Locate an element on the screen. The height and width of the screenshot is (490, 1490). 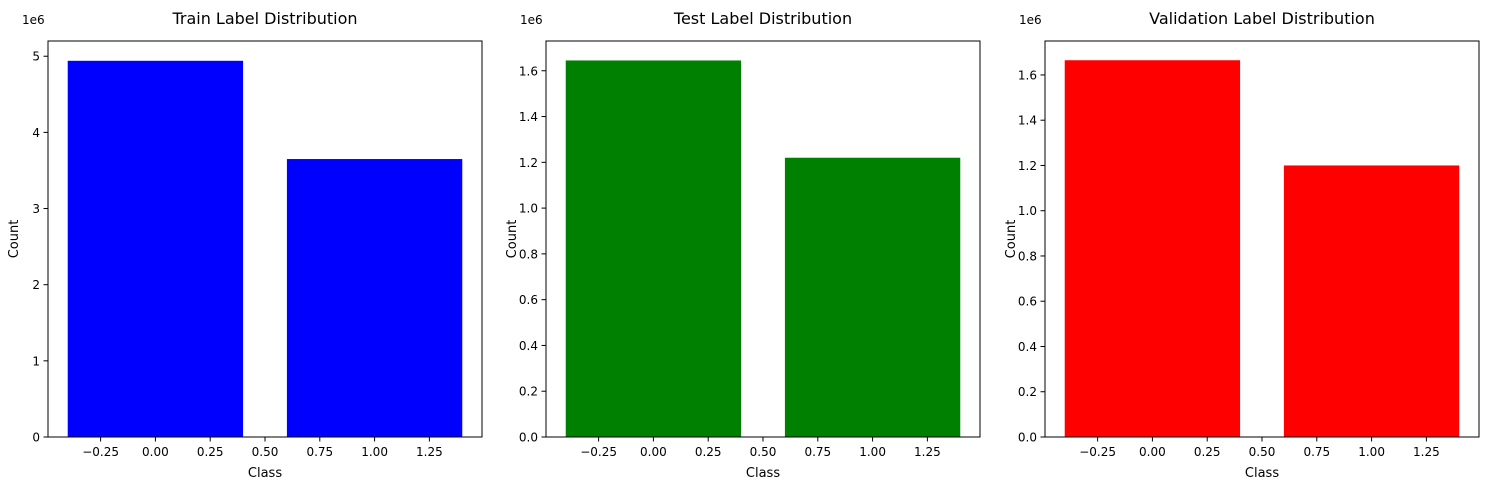
y-tick-label: 5 is located at coordinates (36, 57).